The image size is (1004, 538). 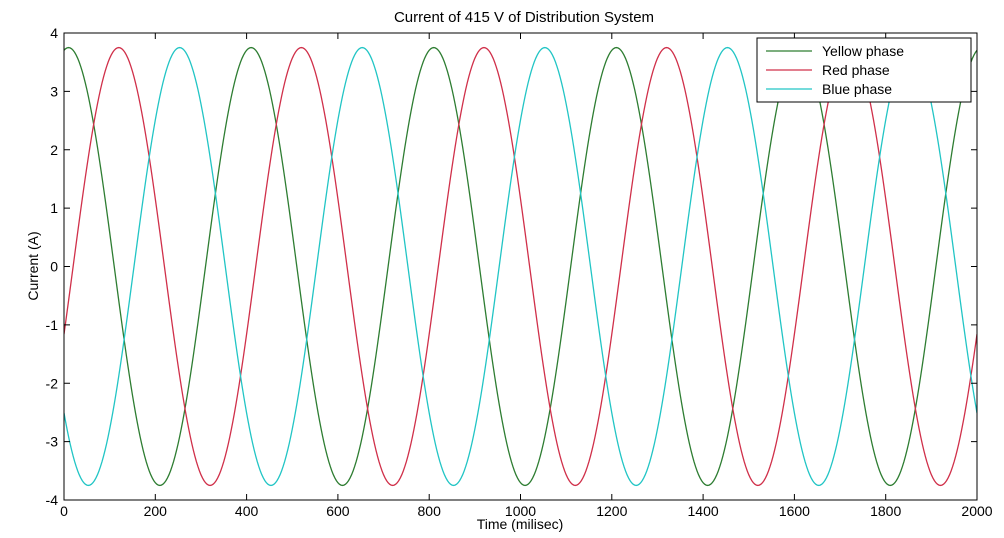 I want to click on legend: Yellow phase Red phase Blue phase, so click(x=864, y=70).